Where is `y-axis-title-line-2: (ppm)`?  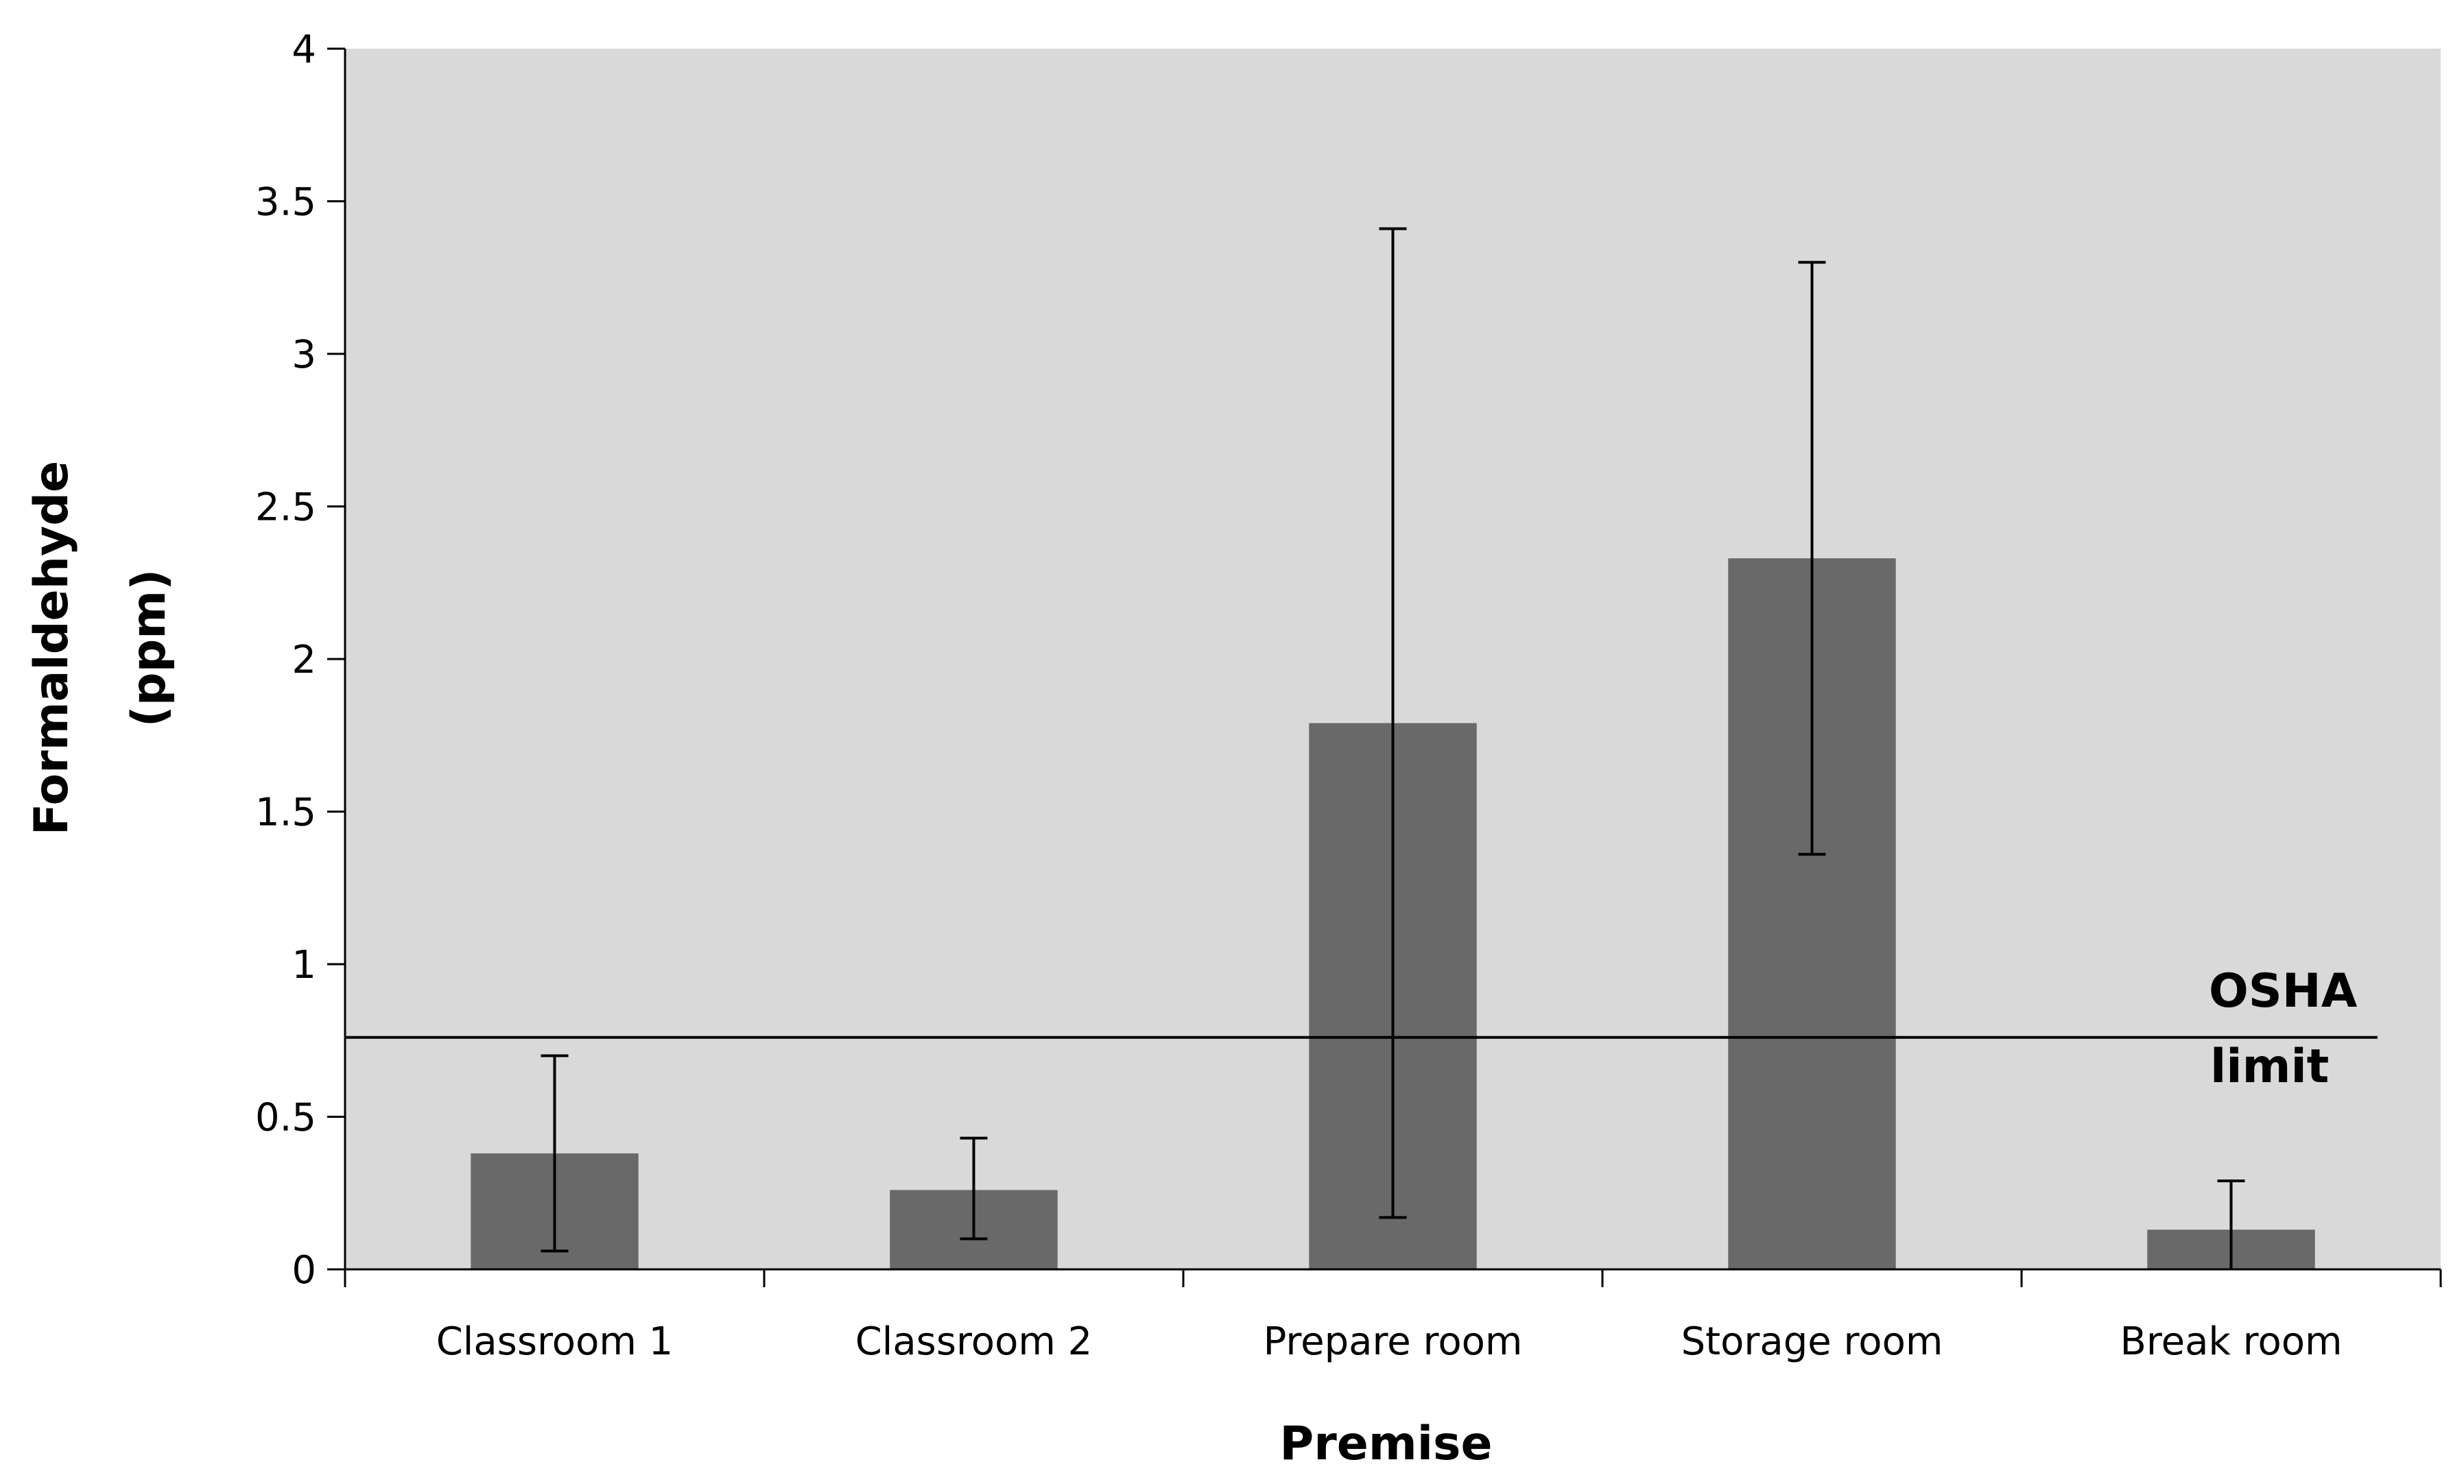
y-axis-title-line-2: (ppm) is located at coordinates (149, 648).